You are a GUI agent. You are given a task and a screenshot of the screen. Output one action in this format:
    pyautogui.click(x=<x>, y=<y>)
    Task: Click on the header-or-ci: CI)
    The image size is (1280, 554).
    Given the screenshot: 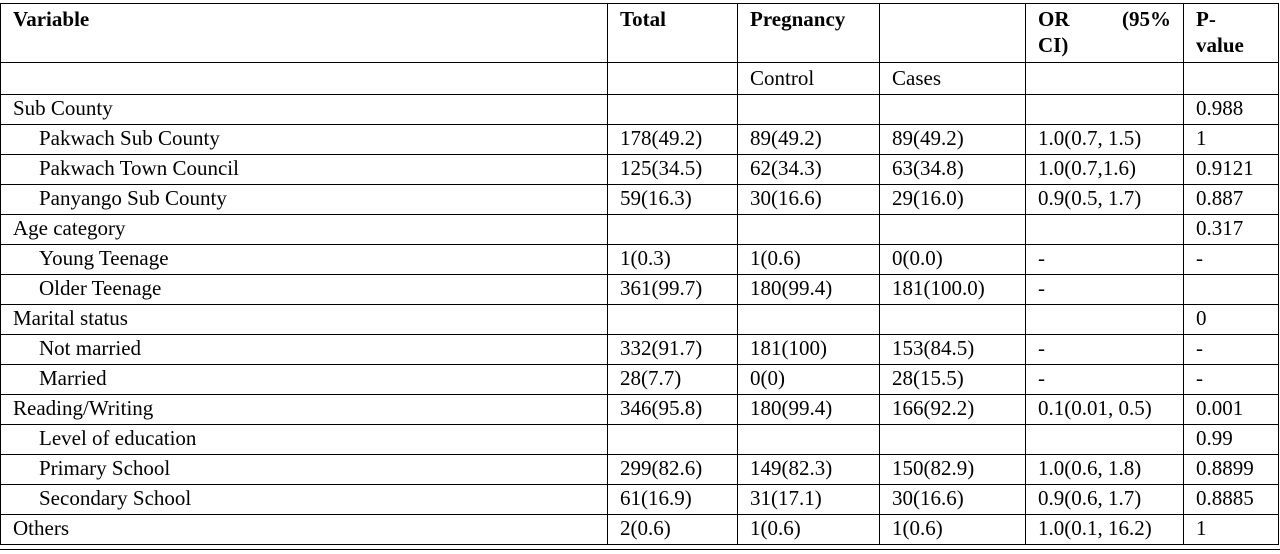 What is the action you would take?
    pyautogui.click(x=1053, y=45)
    